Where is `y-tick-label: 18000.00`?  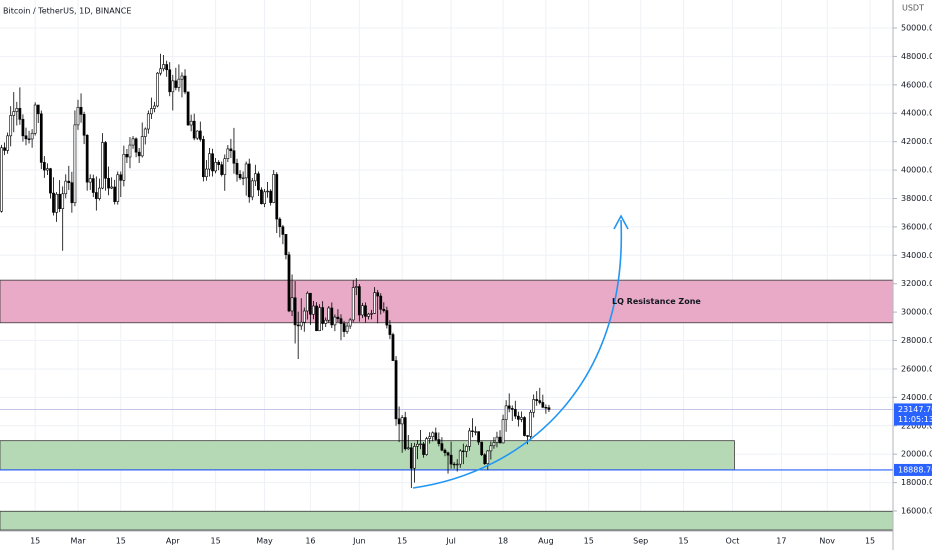
y-tick-label: 18000.00 is located at coordinates (916, 482).